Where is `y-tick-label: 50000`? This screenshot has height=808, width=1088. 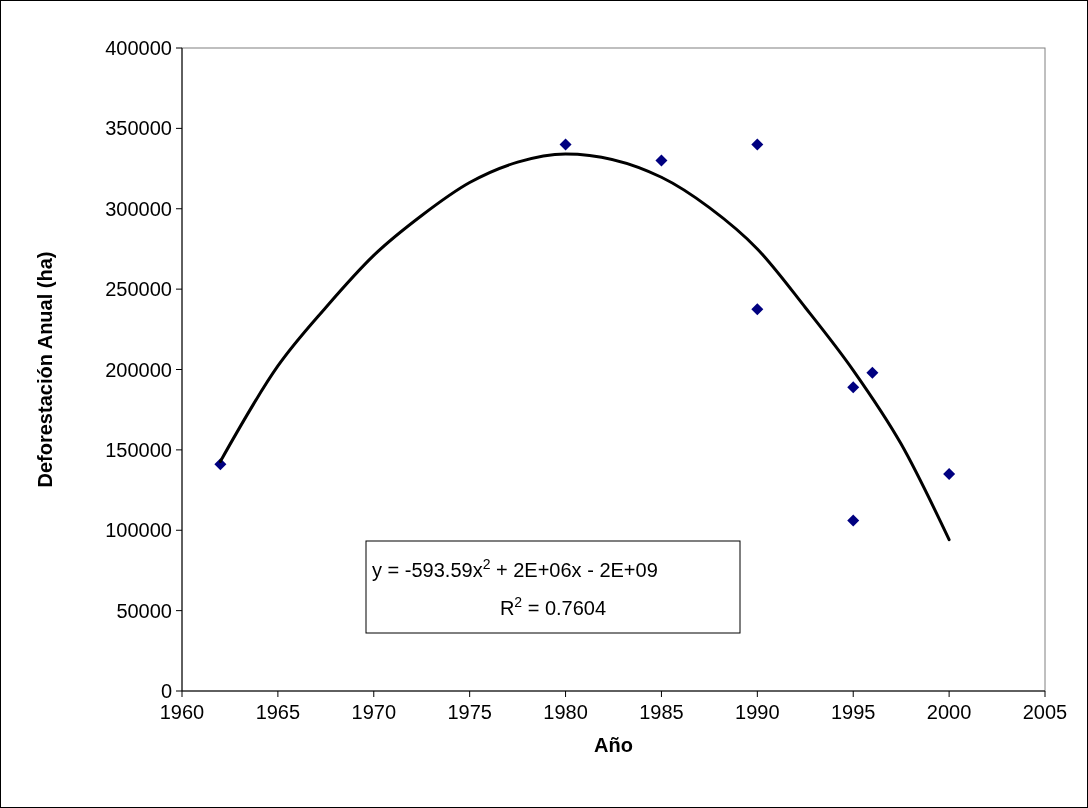
y-tick-label: 50000 is located at coordinates (144, 610).